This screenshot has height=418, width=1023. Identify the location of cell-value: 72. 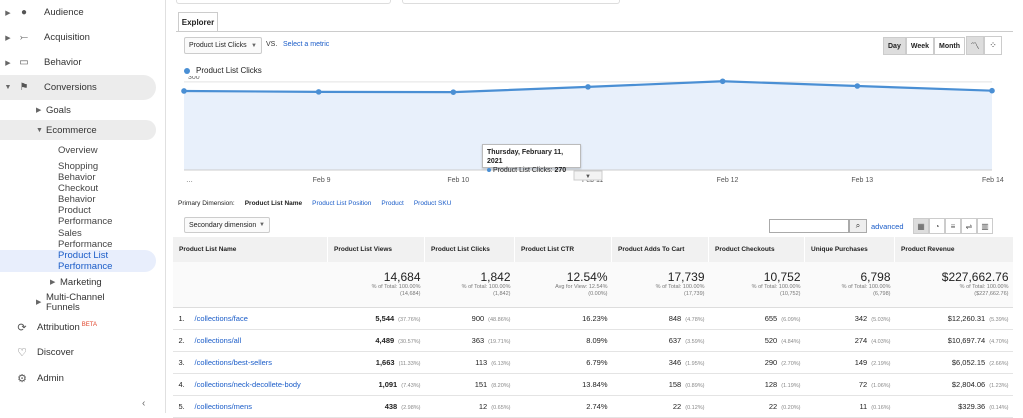
(863, 384).